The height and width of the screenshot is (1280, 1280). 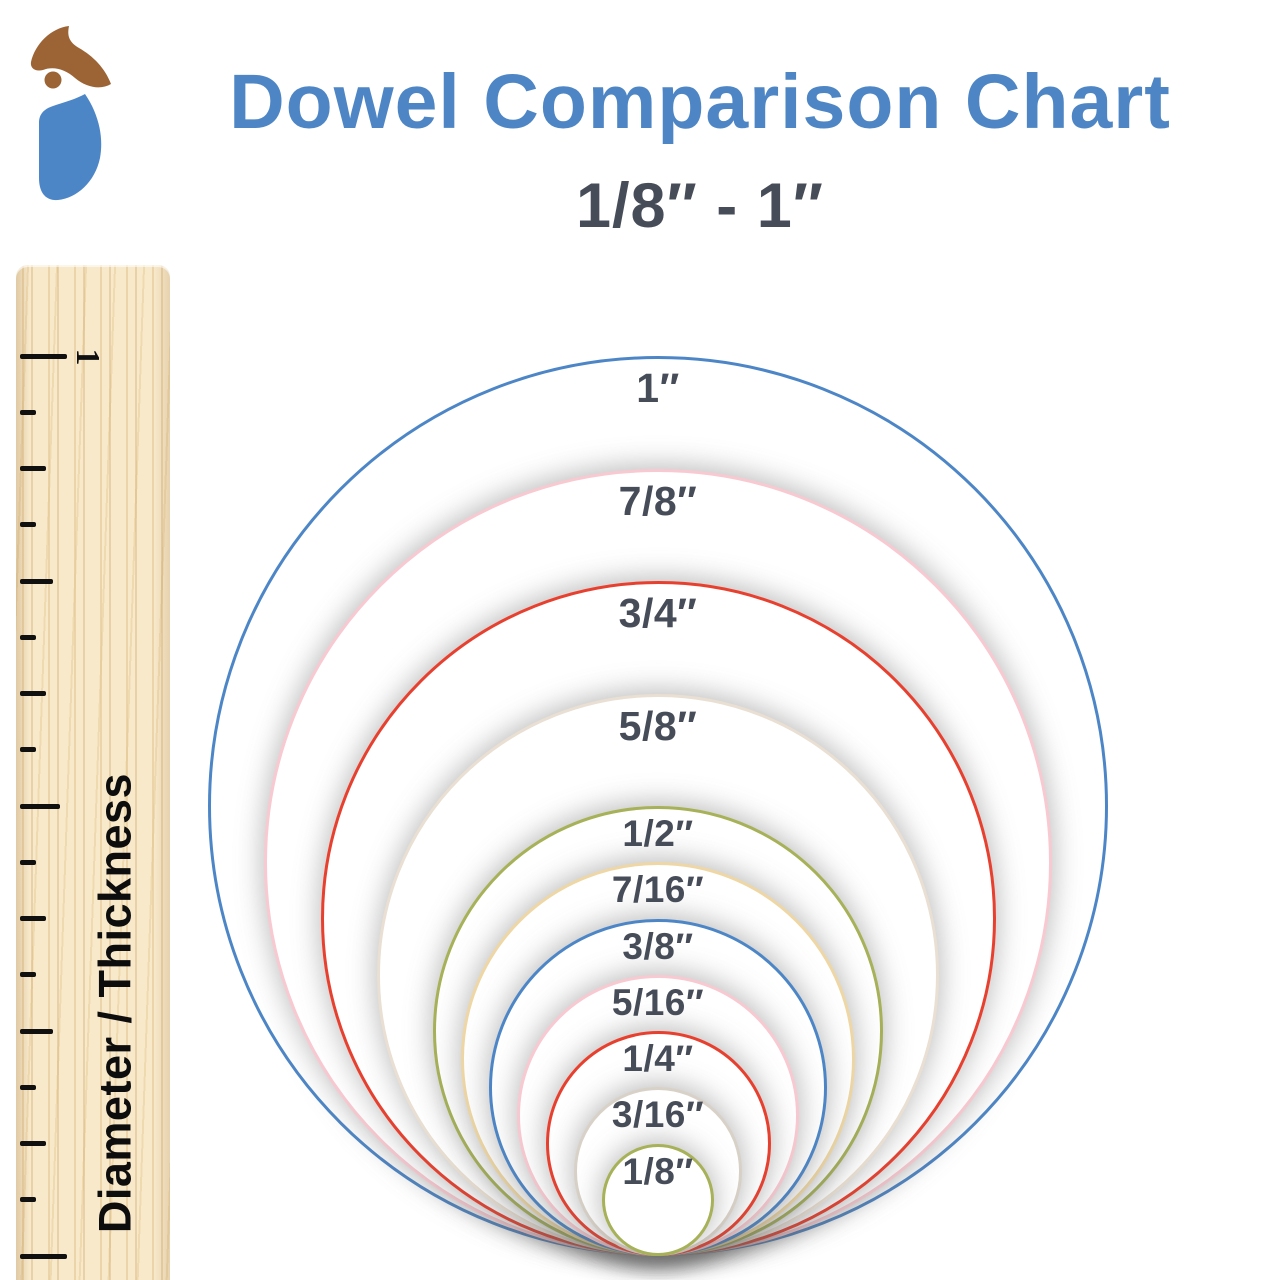 I want to click on woodpecker-logo, so click(x=70, y=113).